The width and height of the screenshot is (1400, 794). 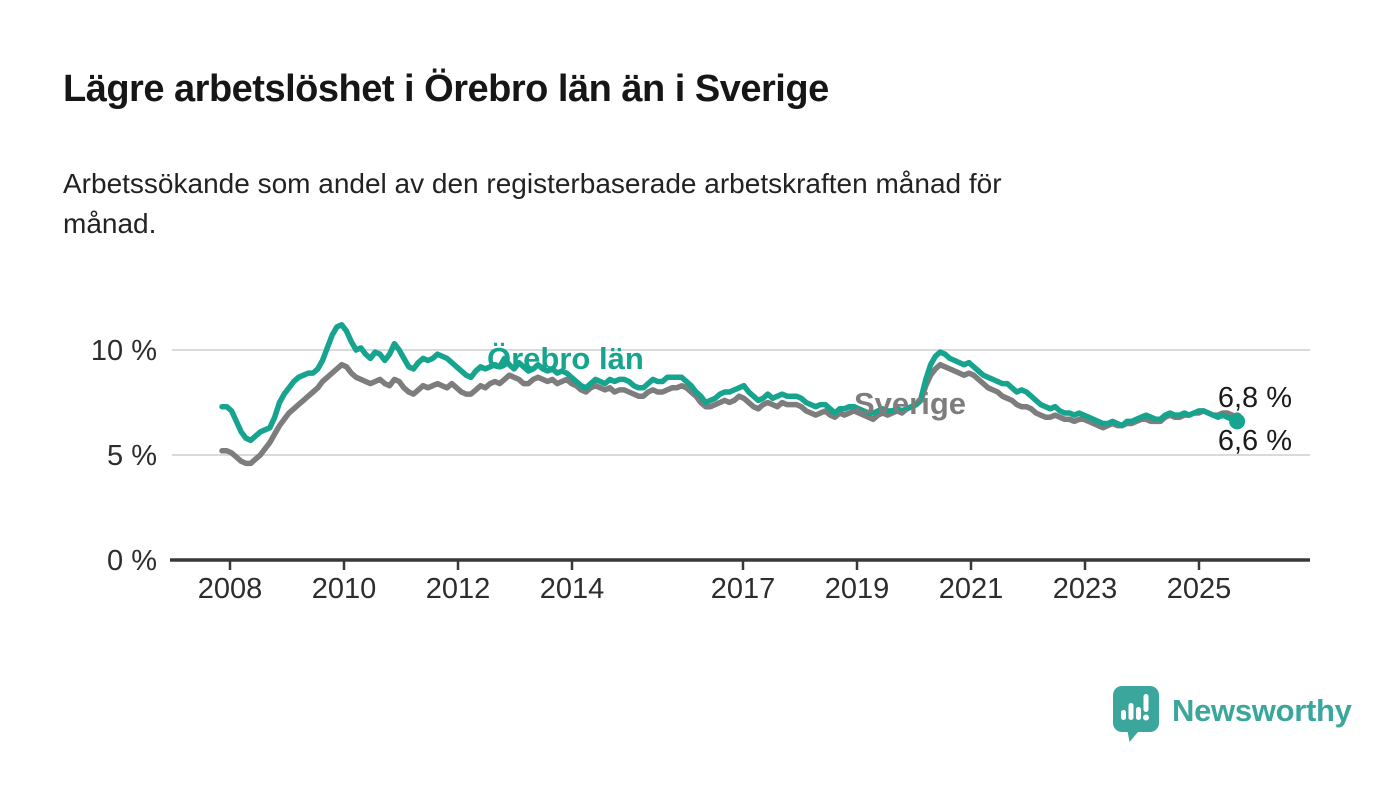 I want to click on x-axis-label-2019: 2019, so click(x=857, y=589).